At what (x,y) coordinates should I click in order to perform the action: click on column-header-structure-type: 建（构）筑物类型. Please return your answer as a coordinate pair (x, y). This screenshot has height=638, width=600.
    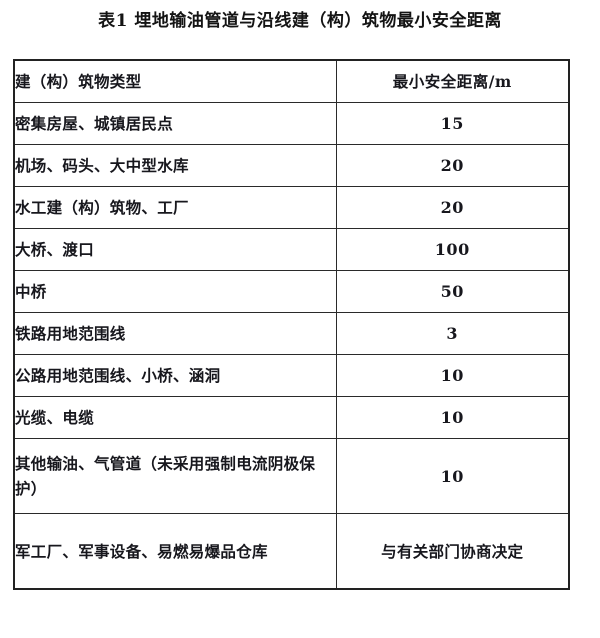
    Looking at the image, I should click on (175, 81).